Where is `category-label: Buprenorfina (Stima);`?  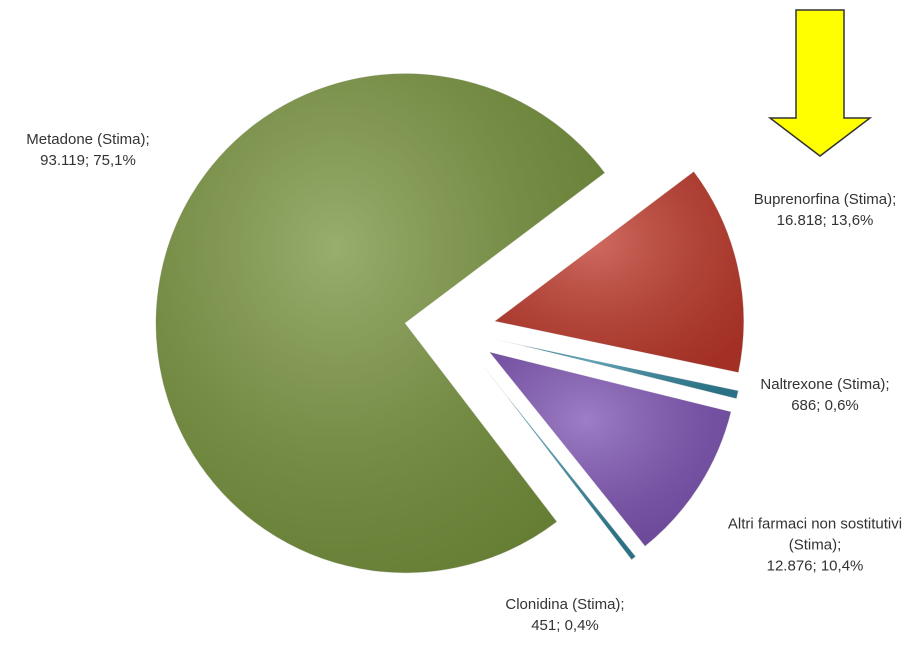
category-label: Buprenorfina (Stima); is located at coordinates (825, 199).